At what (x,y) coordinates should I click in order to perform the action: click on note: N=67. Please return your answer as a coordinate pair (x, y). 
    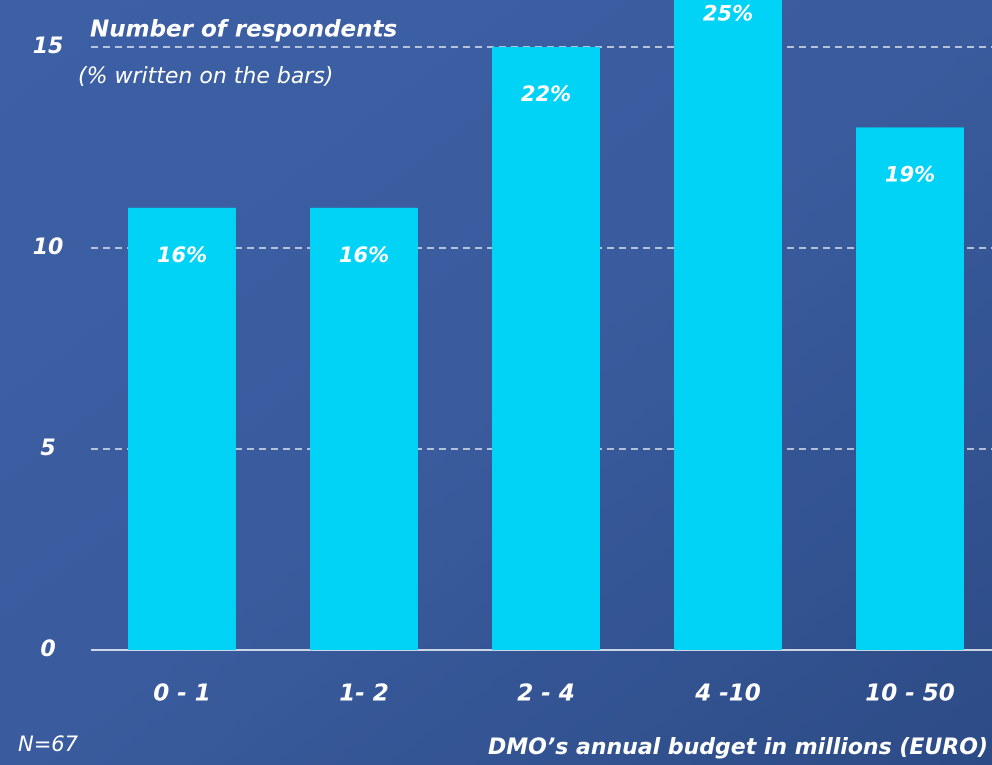
    Looking at the image, I should click on (48, 744).